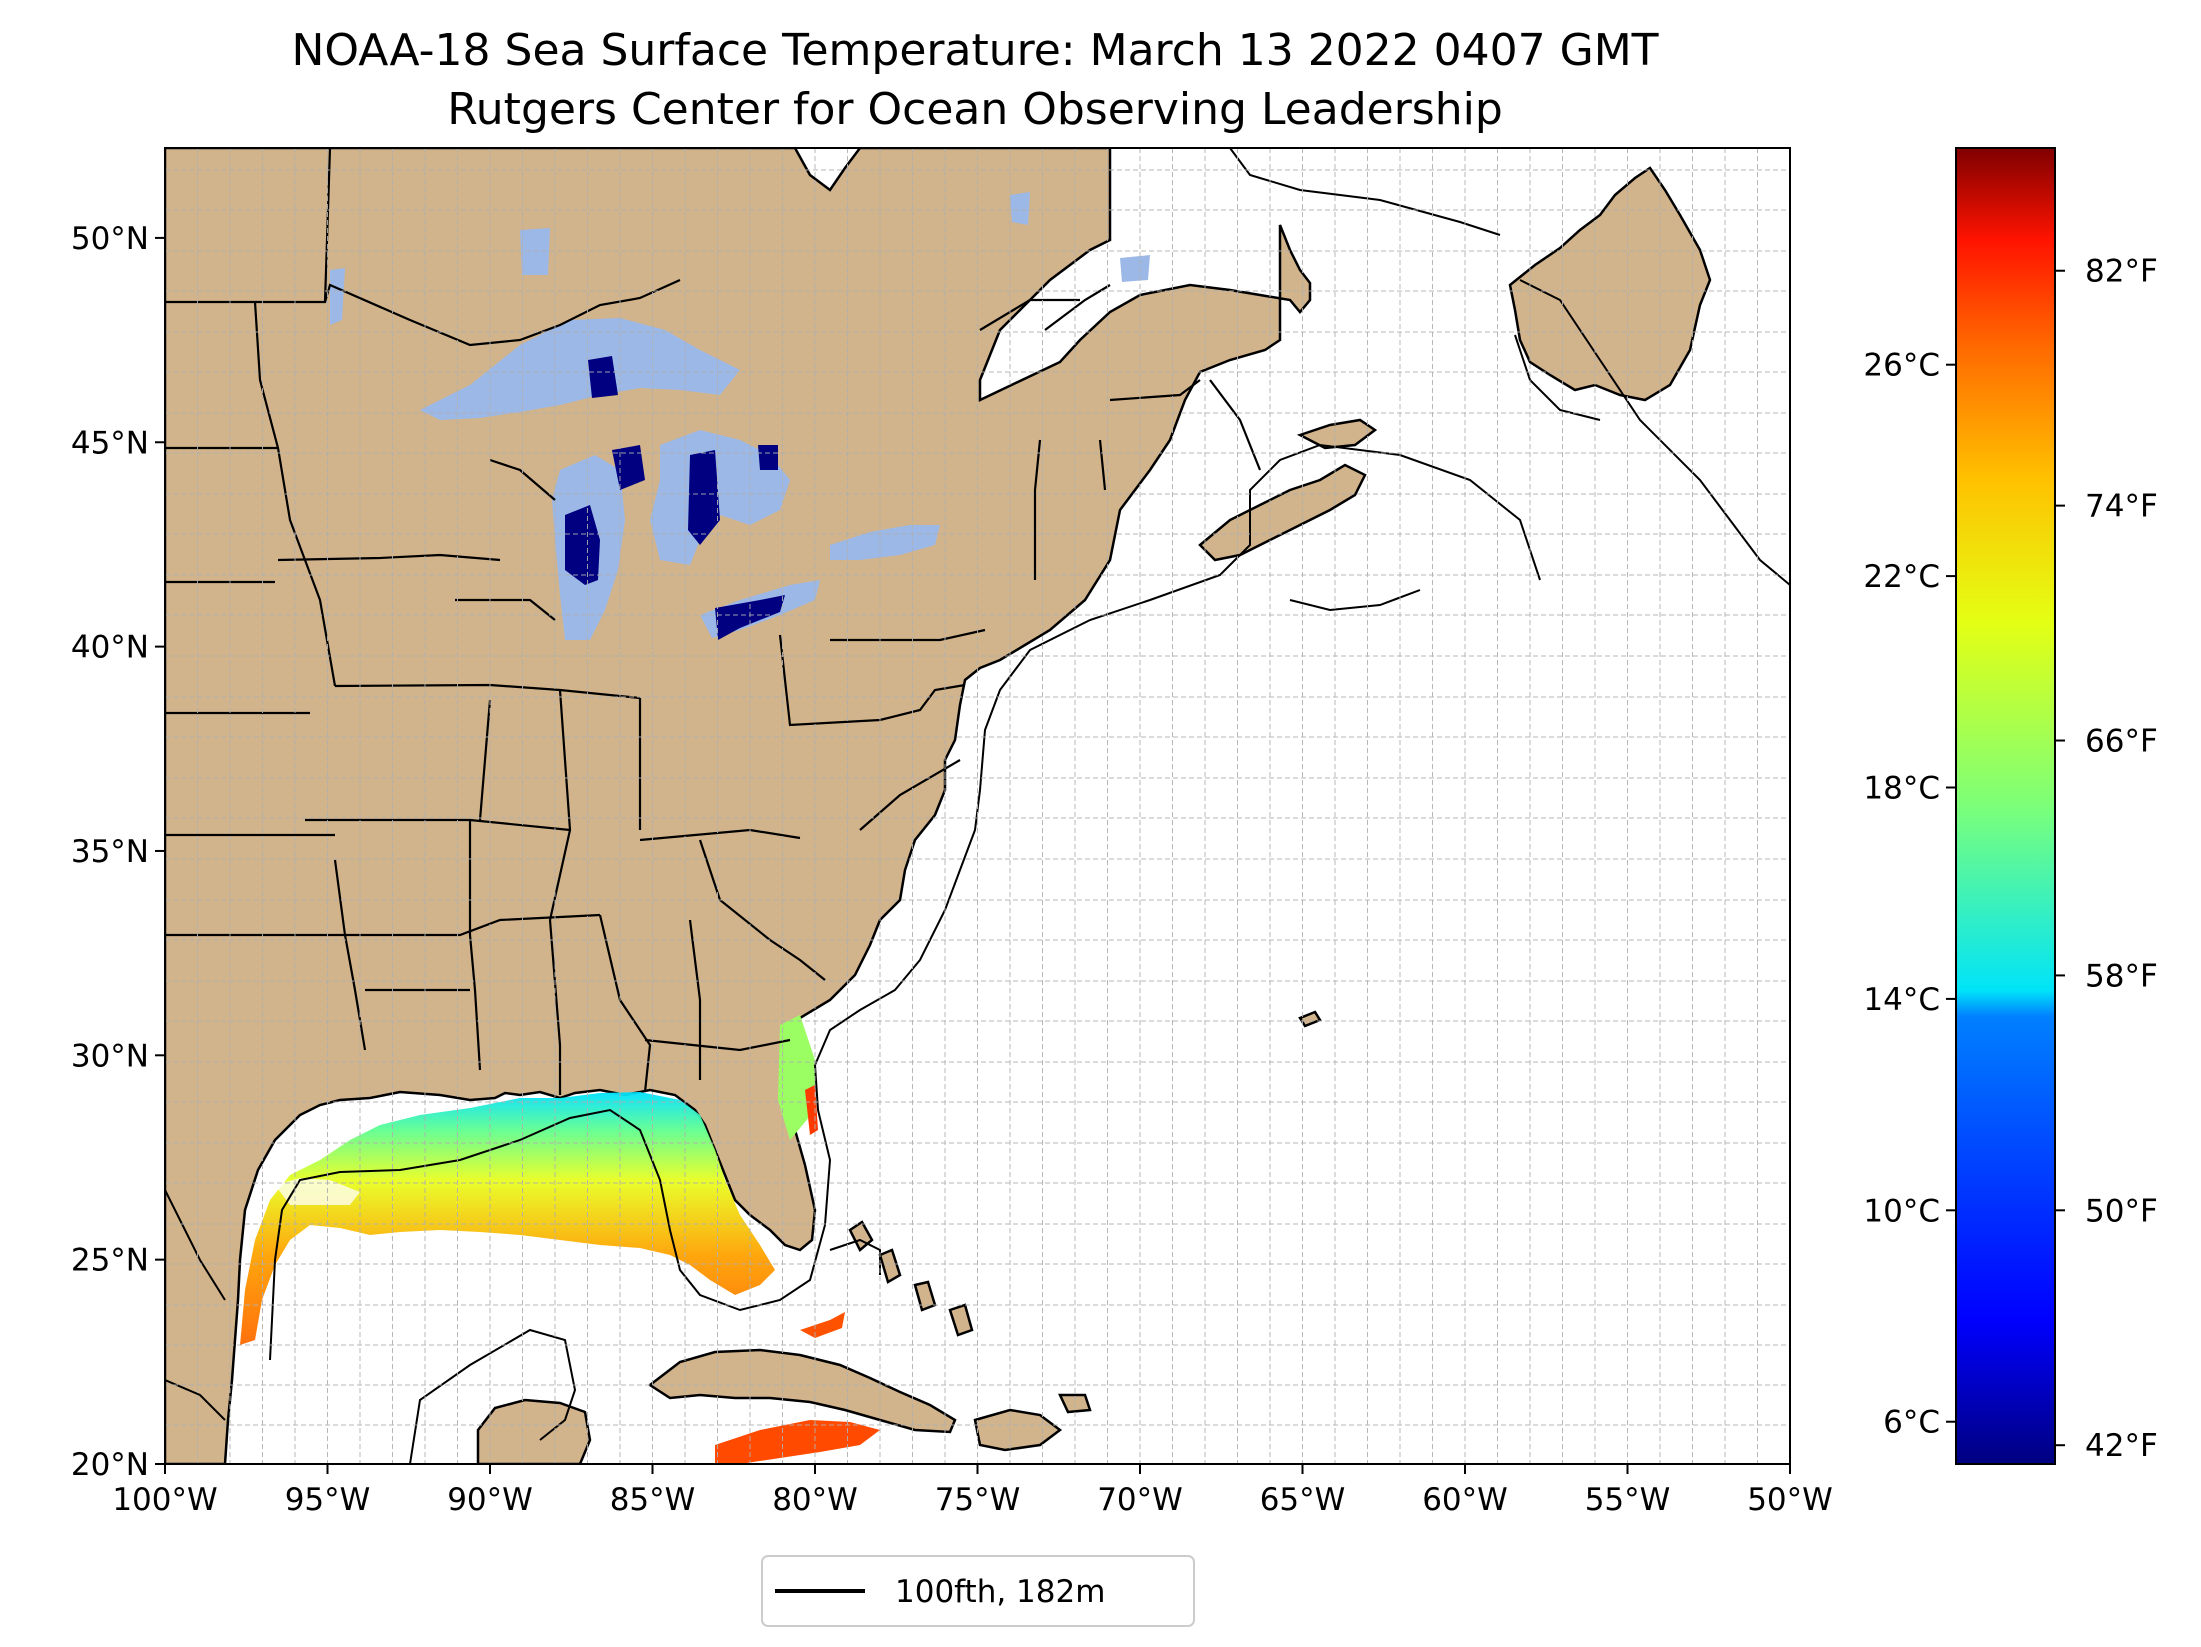 The height and width of the screenshot is (1647, 2201). I want to click on celsius-tick-label: 10°C, so click(1901, 1211).